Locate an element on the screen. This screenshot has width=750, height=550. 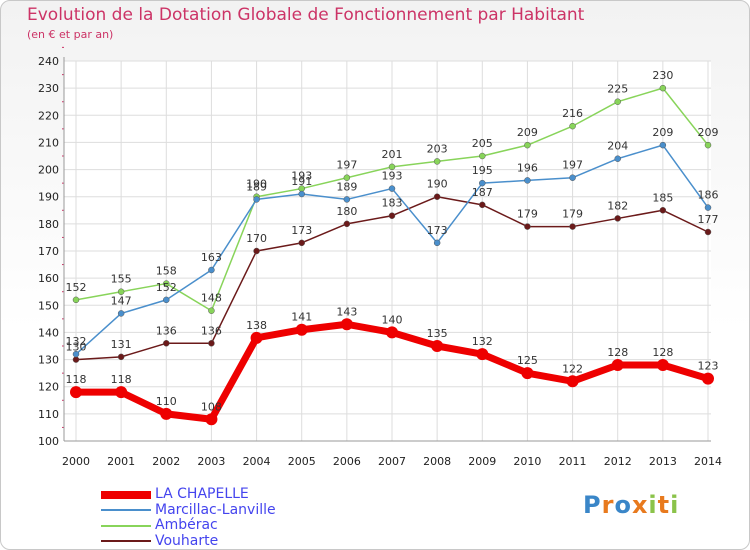
data-label: 143 is located at coordinates (346, 311).